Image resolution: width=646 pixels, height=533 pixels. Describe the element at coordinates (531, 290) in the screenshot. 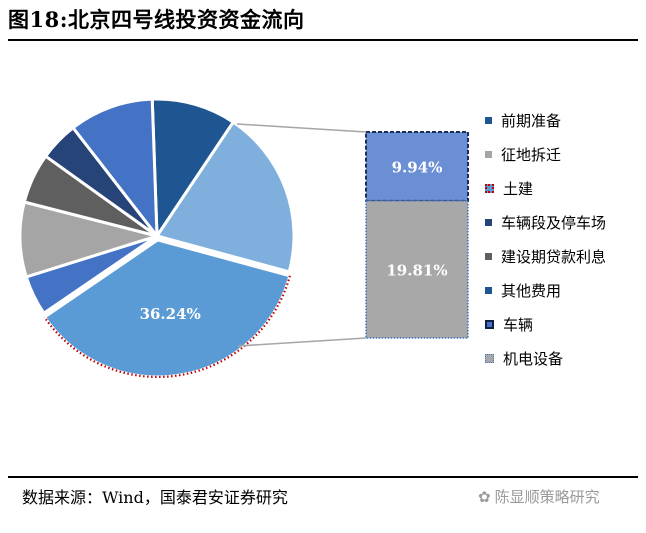

I see `legend-label: 其他费用` at that location.